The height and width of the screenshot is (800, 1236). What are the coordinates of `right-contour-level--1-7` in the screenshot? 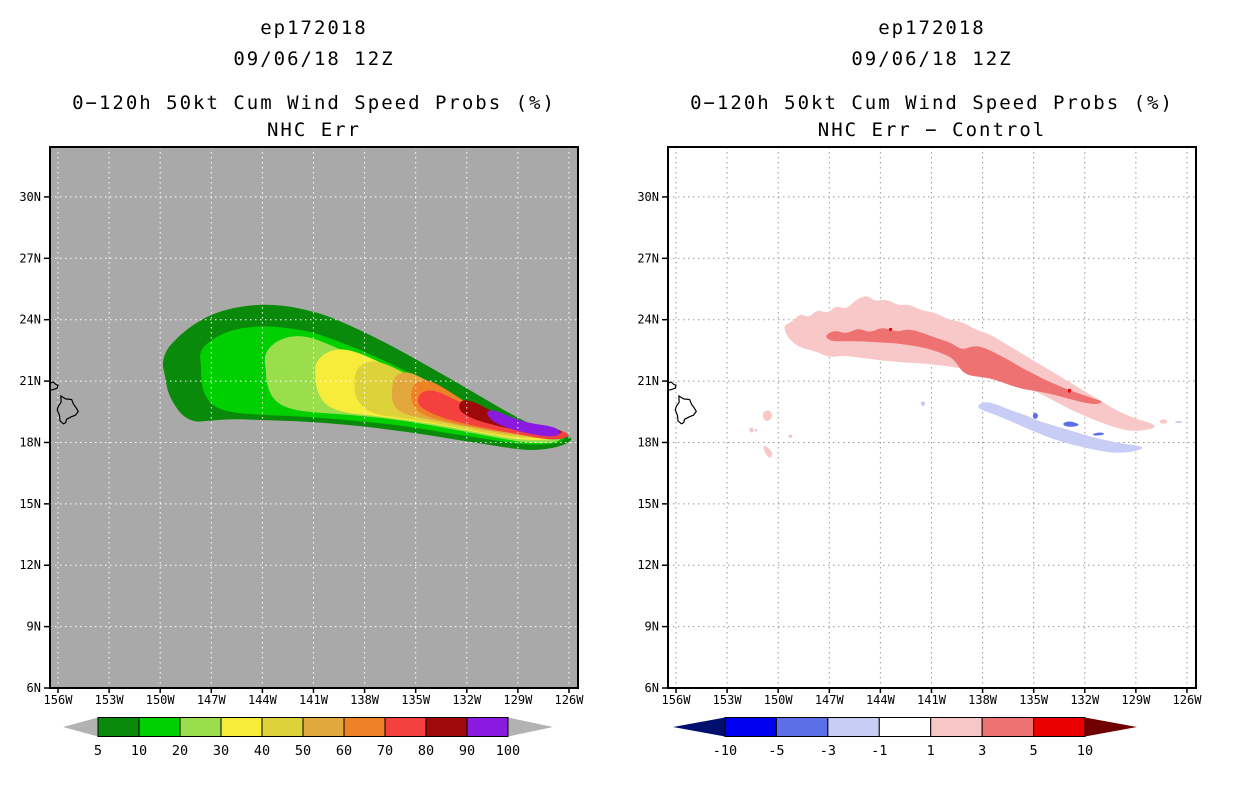 It's located at (923, 404).